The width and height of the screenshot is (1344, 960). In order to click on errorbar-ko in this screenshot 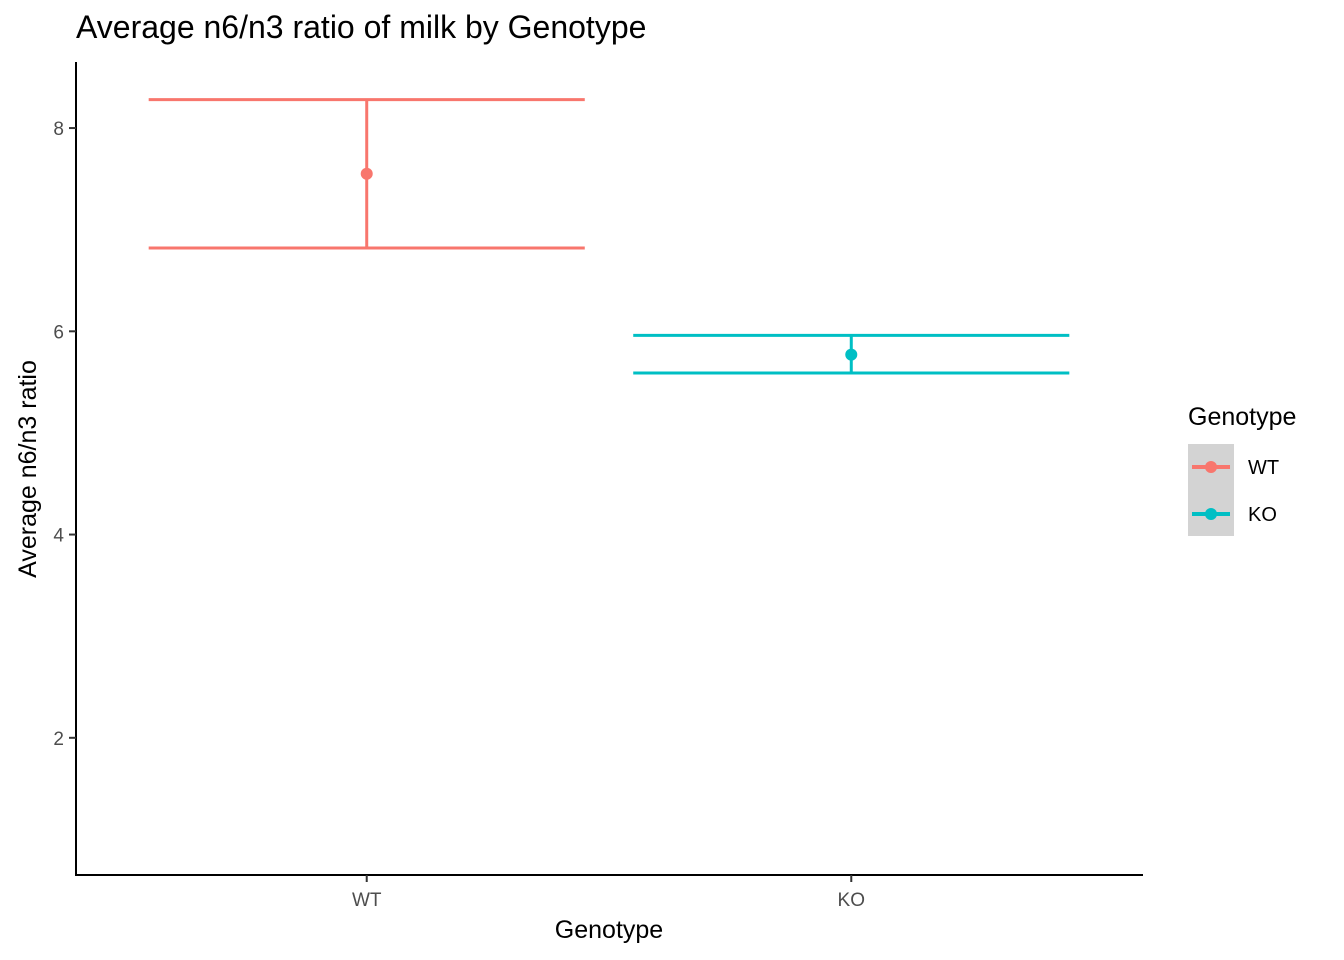, I will do `click(851, 354)`.